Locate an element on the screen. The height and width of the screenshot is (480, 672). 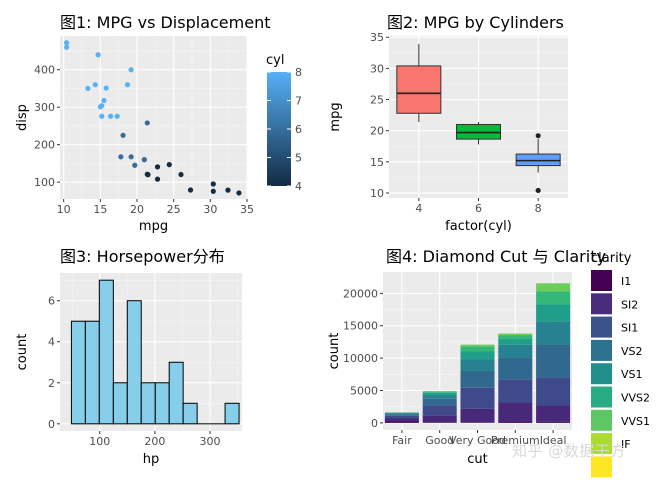
chart2-y-tick-label: 30 is located at coordinates (377, 68).